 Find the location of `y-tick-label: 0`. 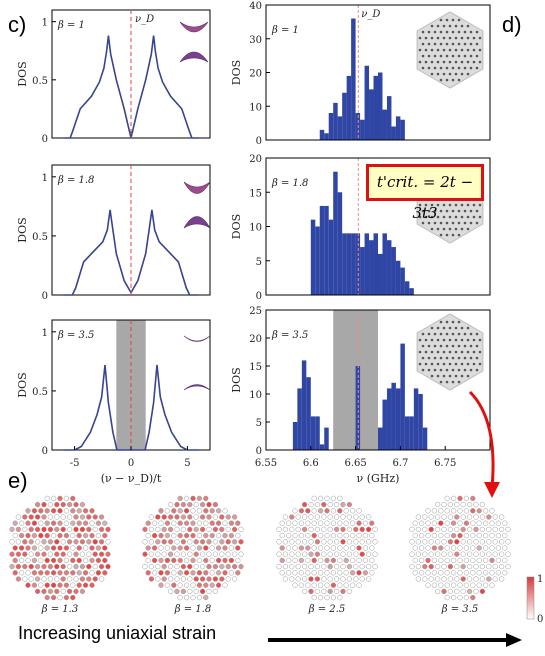

y-tick-label: 0 is located at coordinates (259, 296).